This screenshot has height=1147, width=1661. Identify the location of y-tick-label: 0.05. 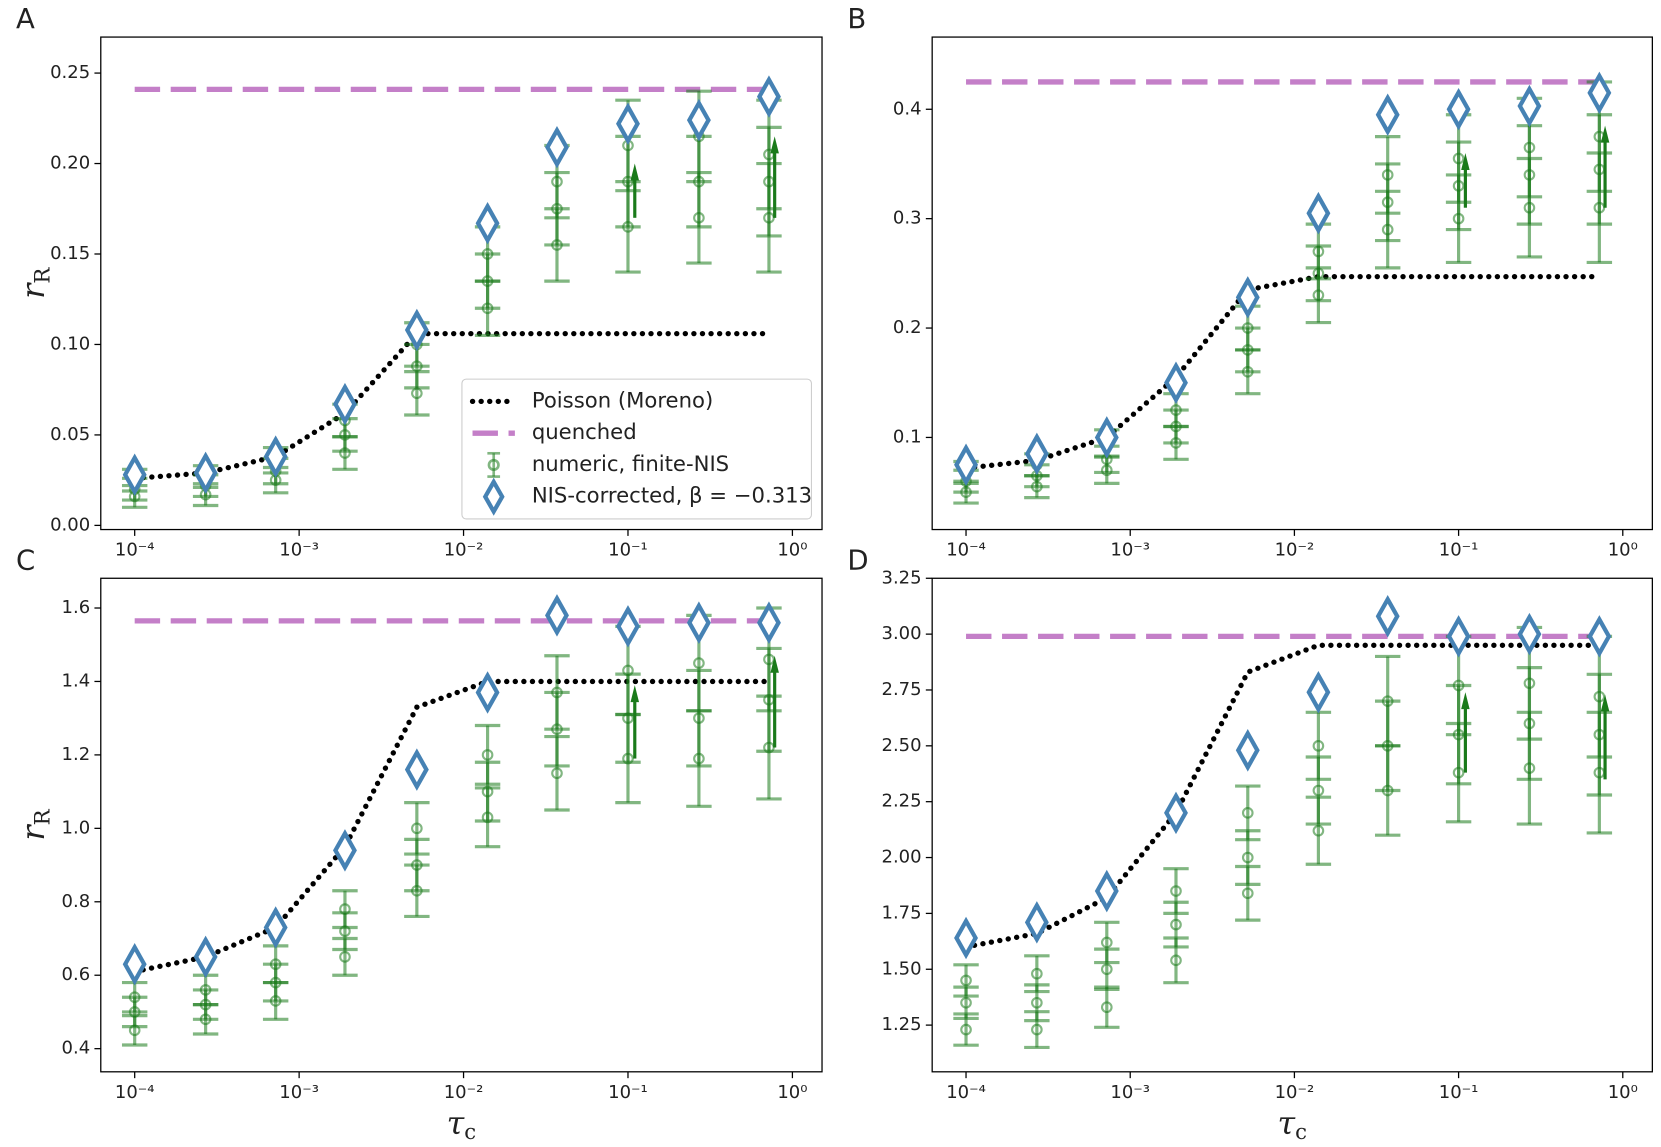
(70, 434).